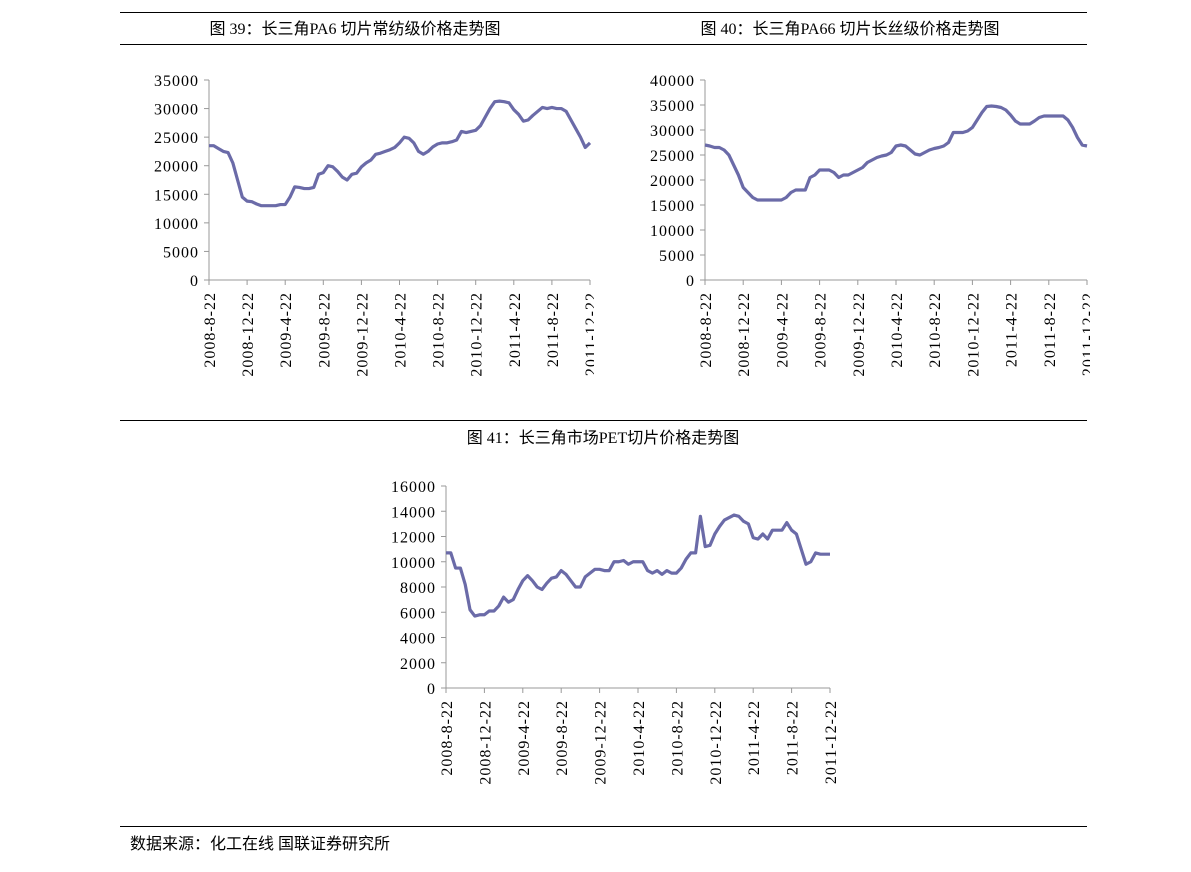  Describe the element at coordinates (672, 81) in the screenshot. I see `y-tick-label: 40000` at that location.